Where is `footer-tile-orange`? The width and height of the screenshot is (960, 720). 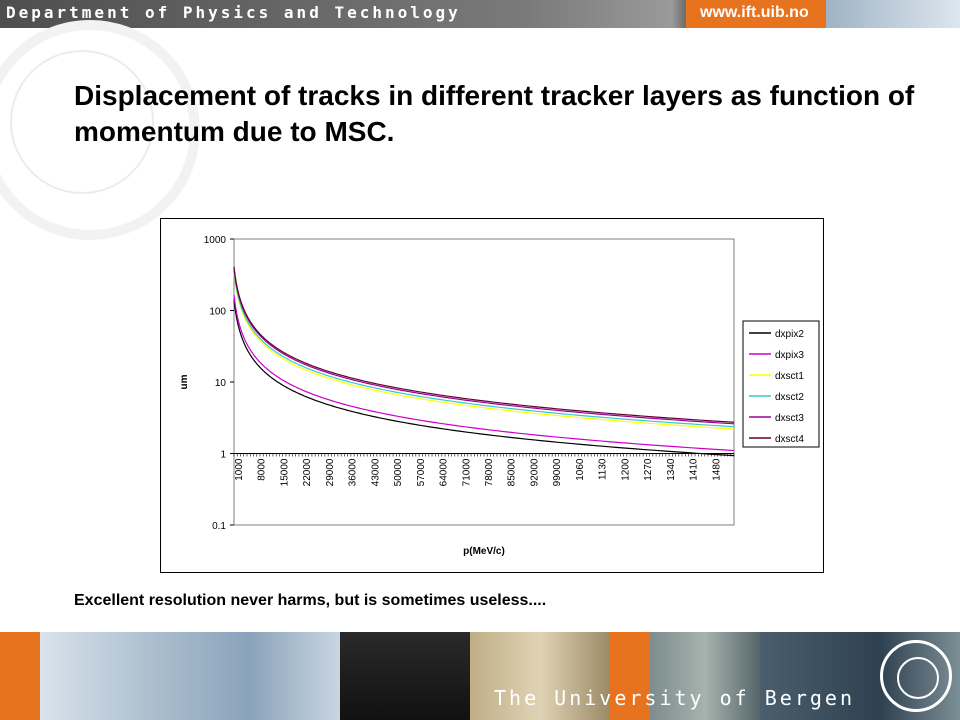 footer-tile-orange is located at coordinates (20, 676).